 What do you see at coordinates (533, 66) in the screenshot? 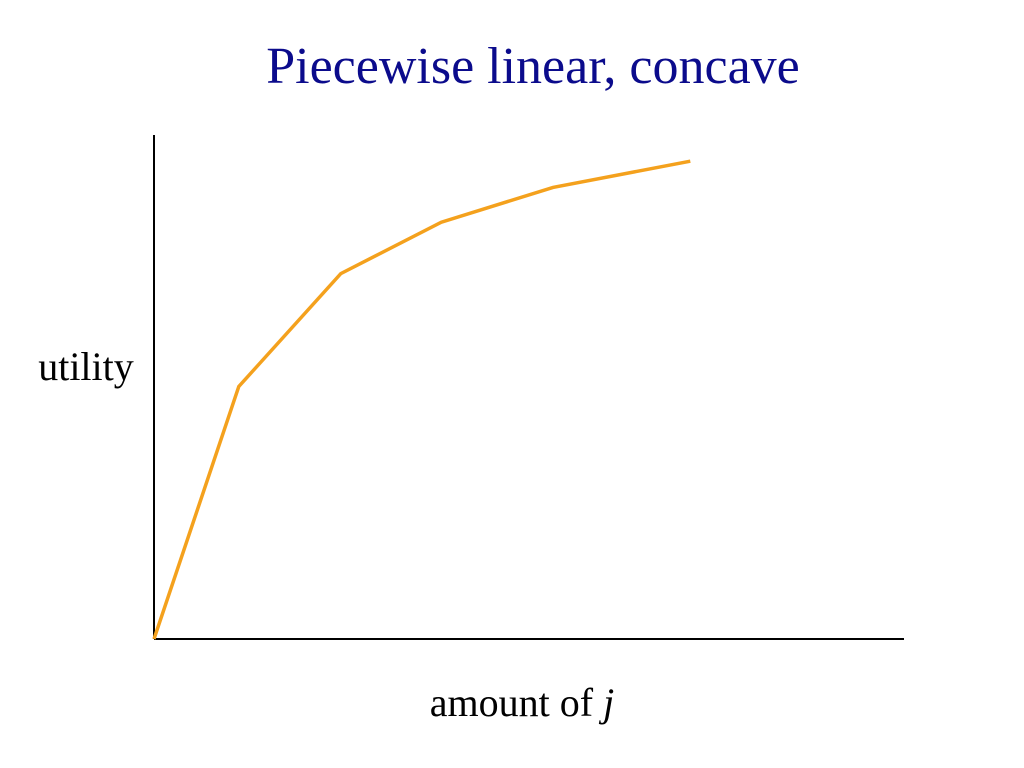
I see `chart-title: Piecewise linear, concave` at bounding box center [533, 66].